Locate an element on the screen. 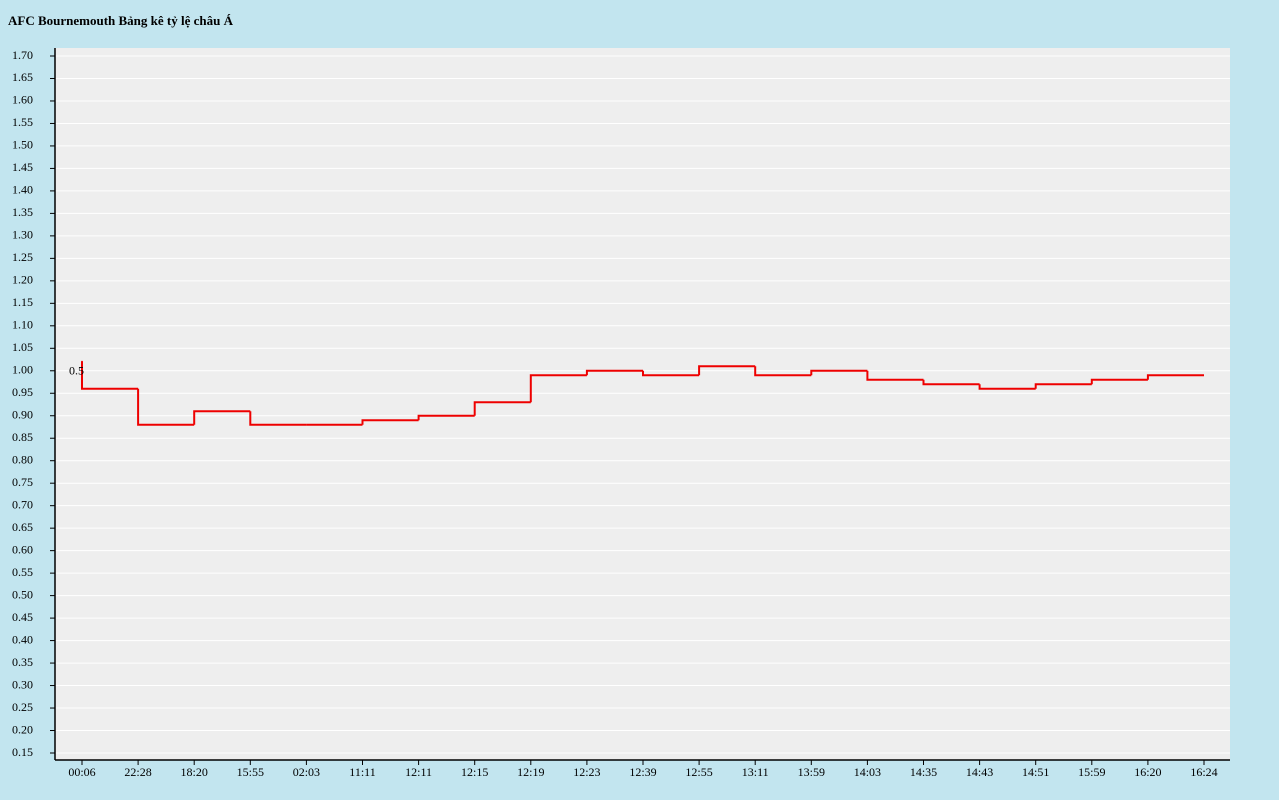  x-tick-label: 16:20 is located at coordinates (1147, 772).